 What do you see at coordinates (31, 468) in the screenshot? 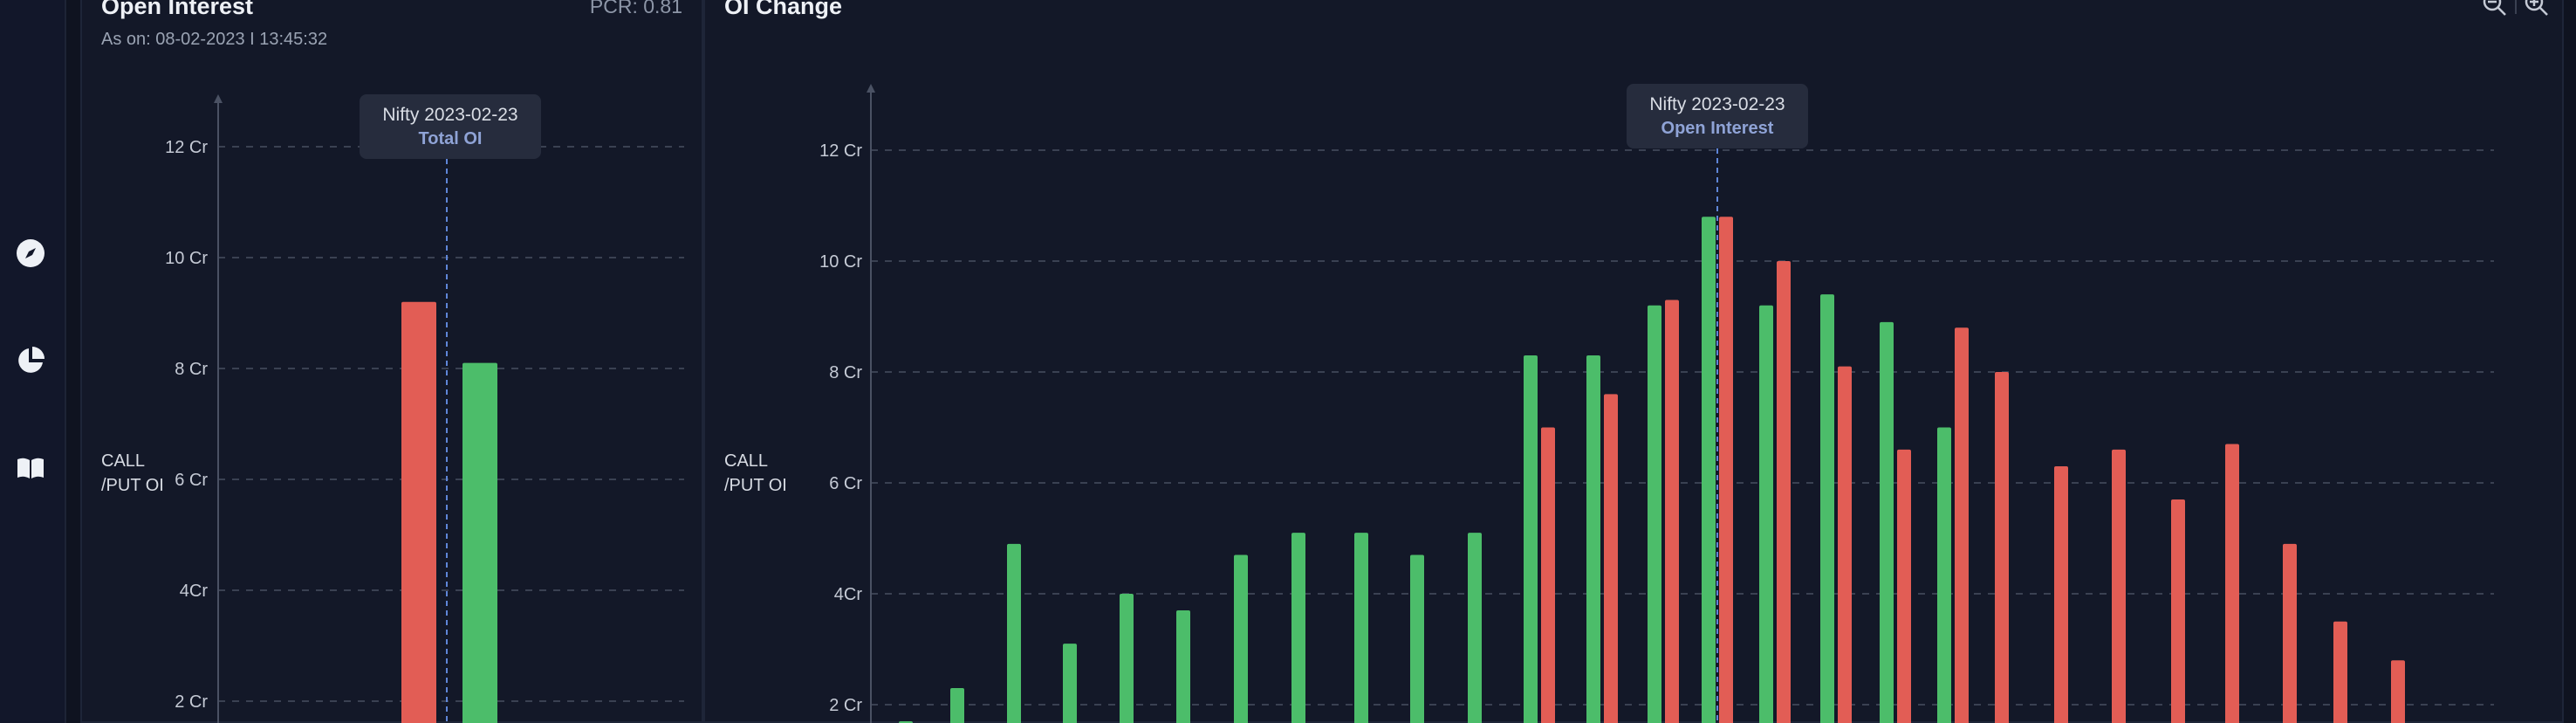
I see `book-icon` at bounding box center [31, 468].